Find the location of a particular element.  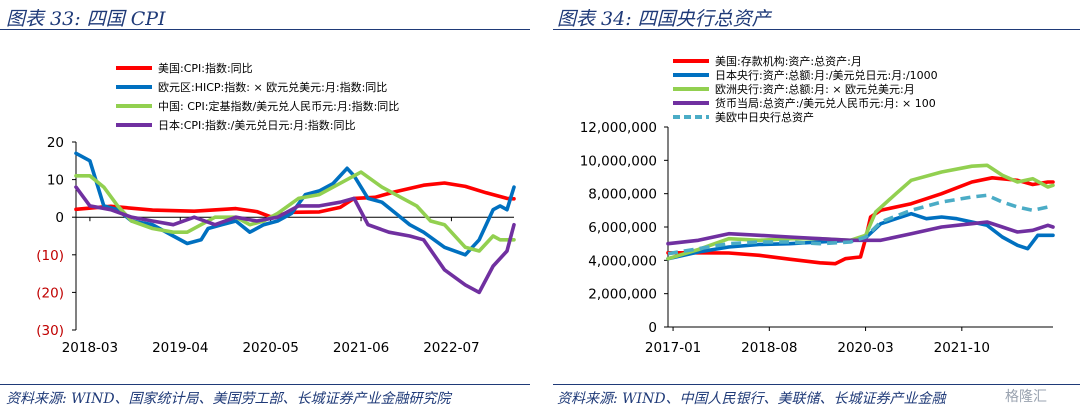

y-tick-label: (30) is located at coordinates (50, 331).